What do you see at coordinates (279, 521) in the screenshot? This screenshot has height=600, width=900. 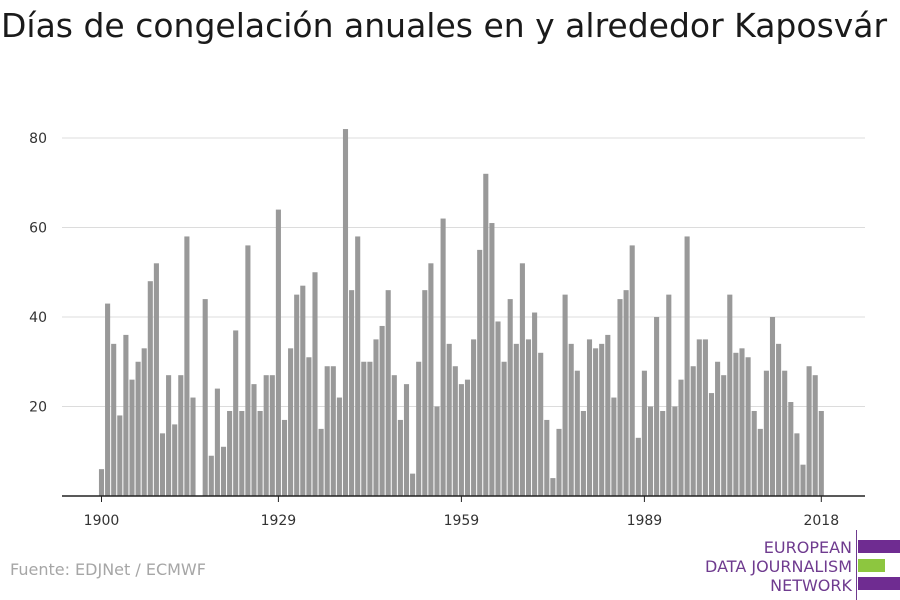 I see `x-tick-label-1929: 1929` at bounding box center [279, 521].